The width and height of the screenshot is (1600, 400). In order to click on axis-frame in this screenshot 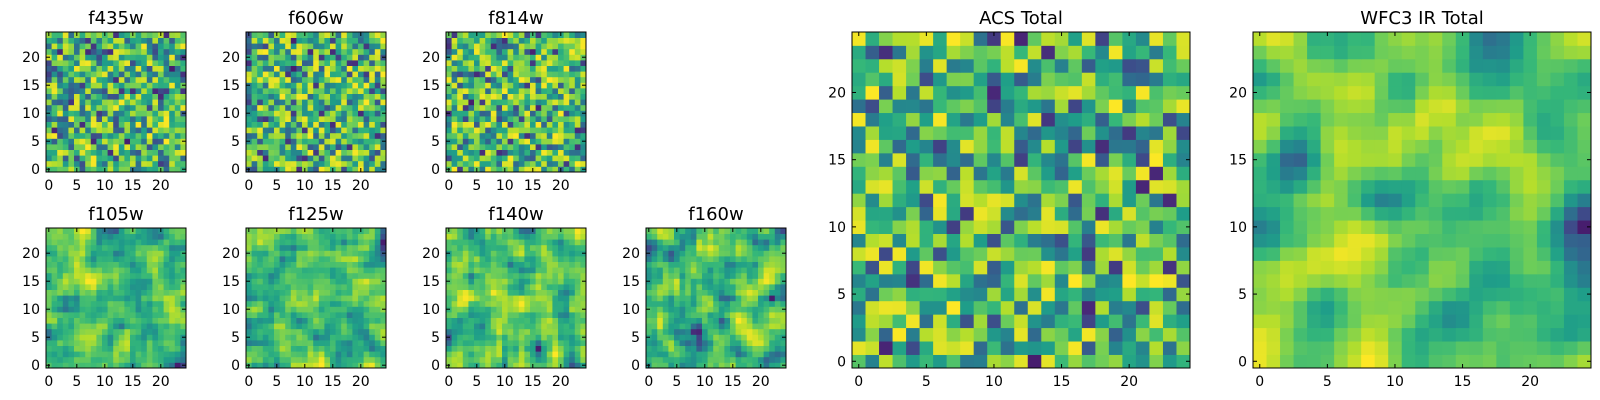, I will do `click(516, 102)`.